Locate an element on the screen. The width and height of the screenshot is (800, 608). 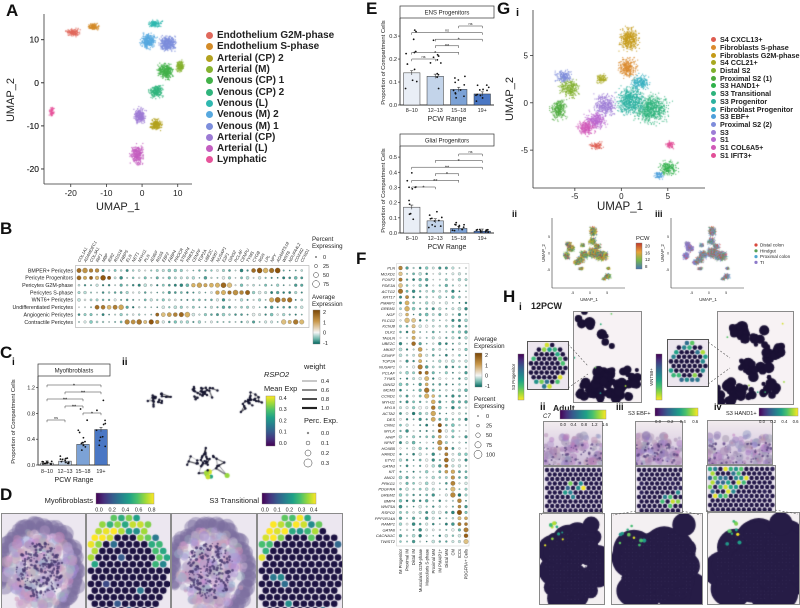
mean-exp-tick: 0.2 is located at coordinates (283, 421).